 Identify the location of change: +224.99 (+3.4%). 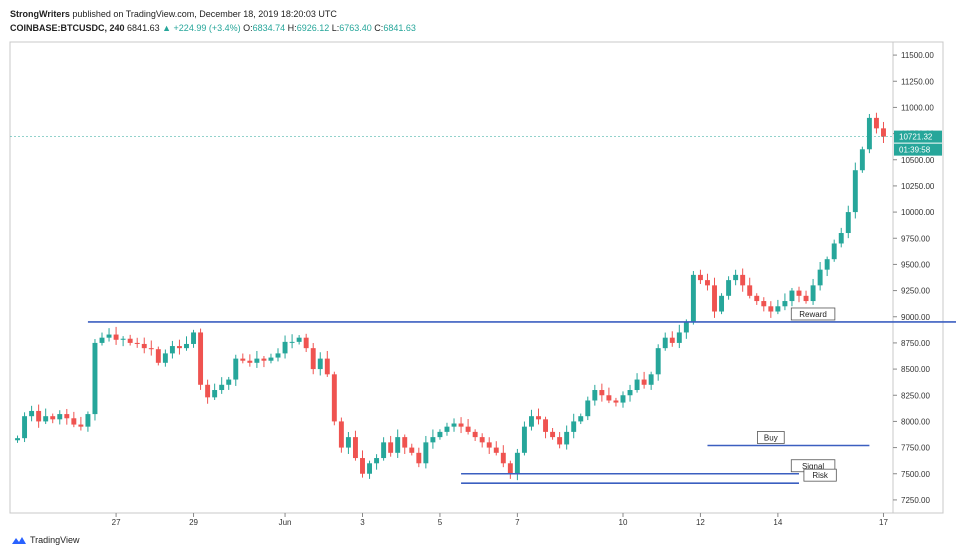
(207, 28).